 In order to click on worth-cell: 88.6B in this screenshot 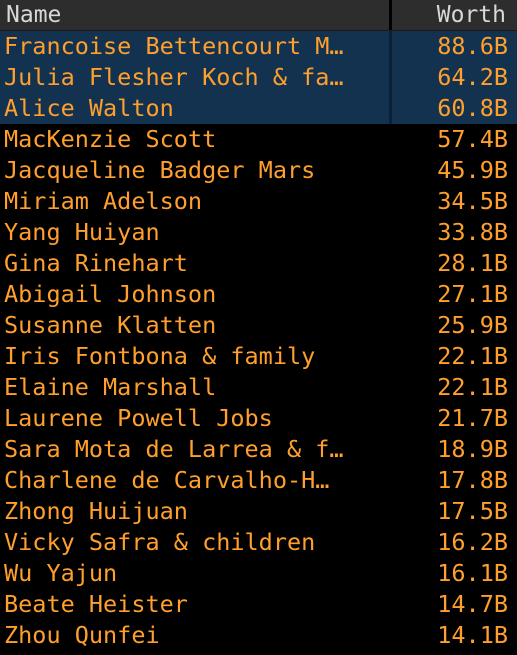, I will do `click(472, 46)`.